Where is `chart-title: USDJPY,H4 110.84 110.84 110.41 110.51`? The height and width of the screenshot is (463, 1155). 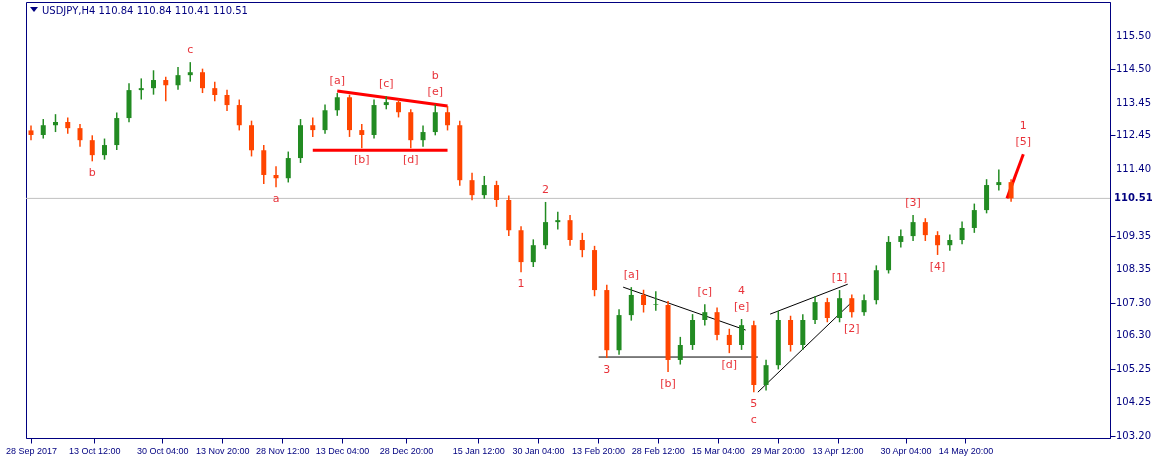
chart-title: USDJPY,H4 110.84 110.84 110.41 110.51 is located at coordinates (145, 10).